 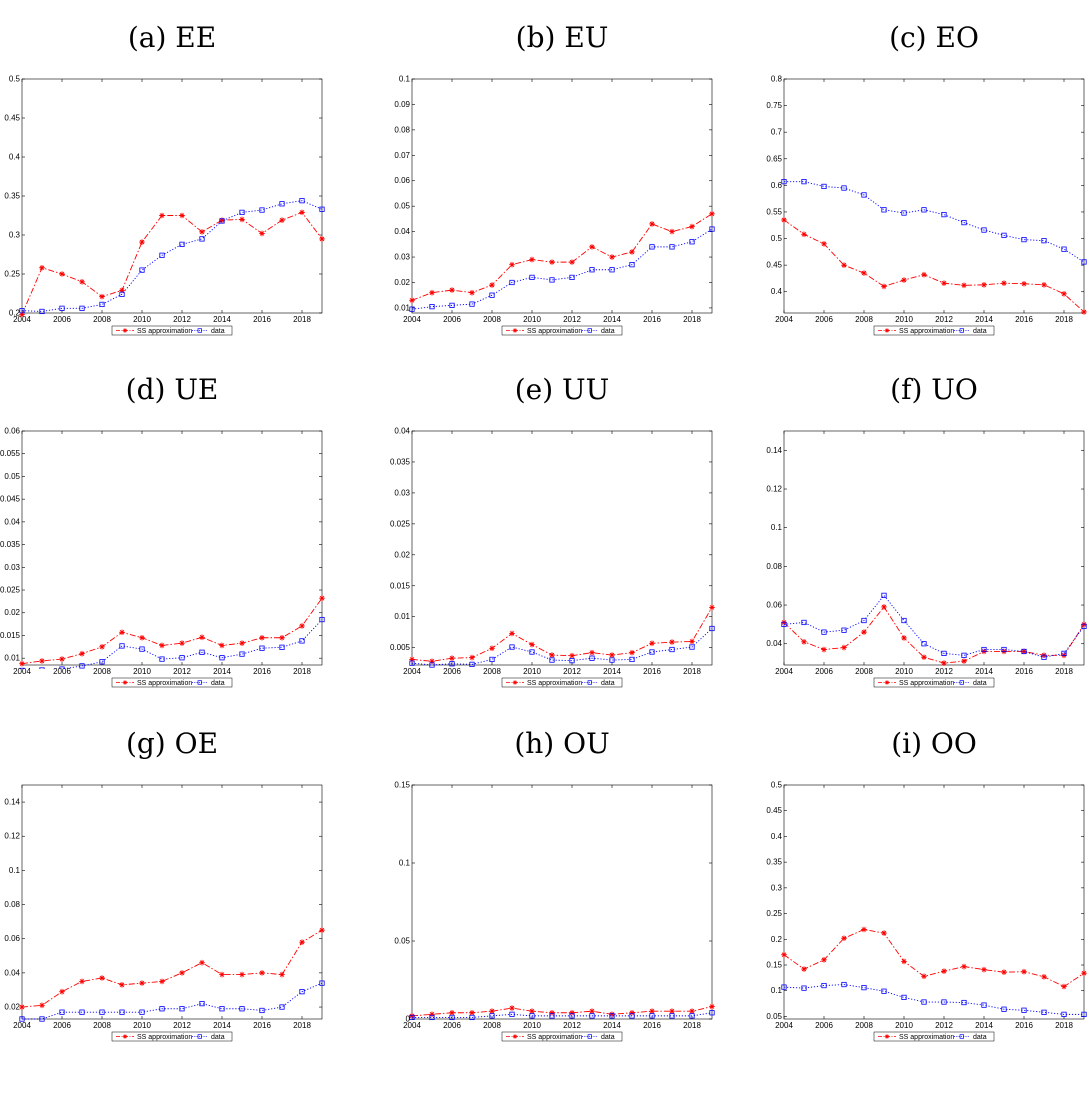 What do you see at coordinates (172, 37) in the screenshot?
I see `chart-title: (a) EE` at bounding box center [172, 37].